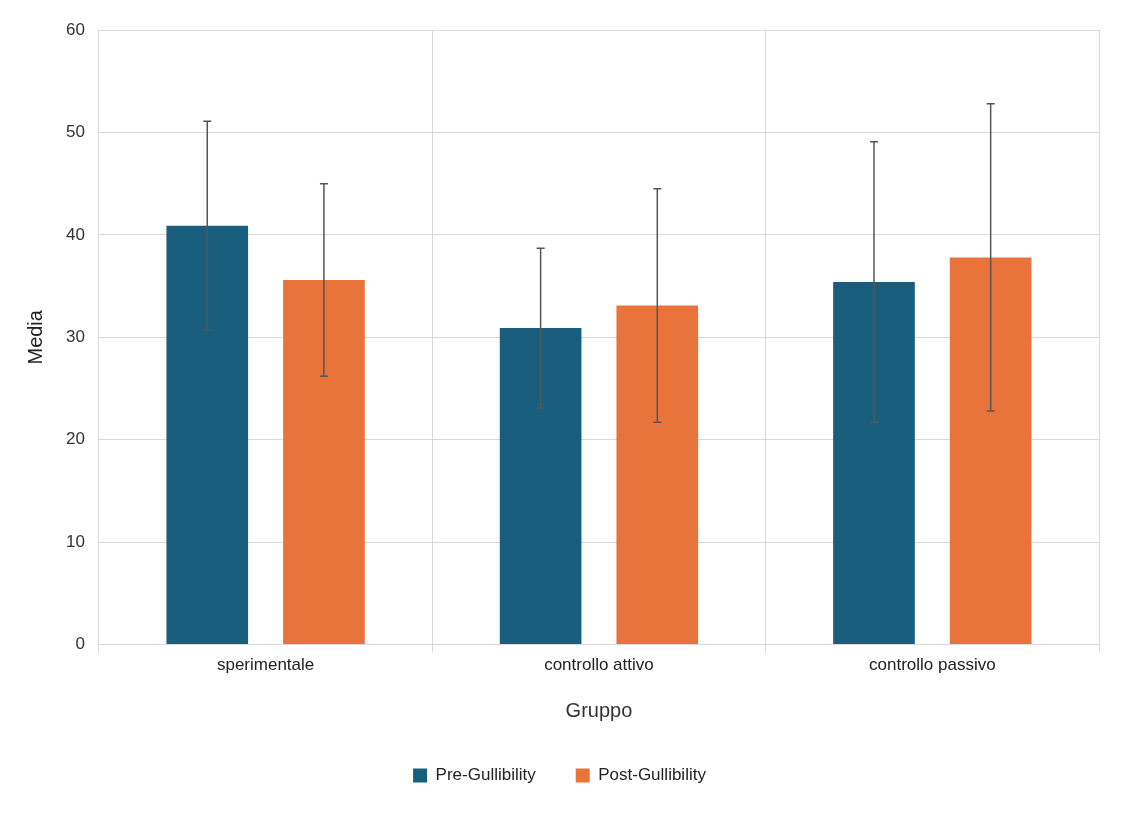 This screenshot has height=814, width=1139. I want to click on y-axis-title: Media, so click(34, 337).